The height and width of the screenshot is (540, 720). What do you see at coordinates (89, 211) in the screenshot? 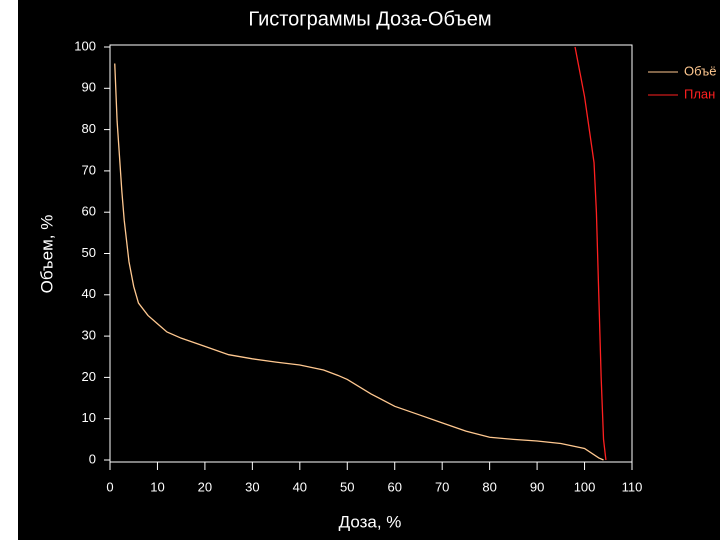
I see `y-tick-label: 60` at bounding box center [89, 211].